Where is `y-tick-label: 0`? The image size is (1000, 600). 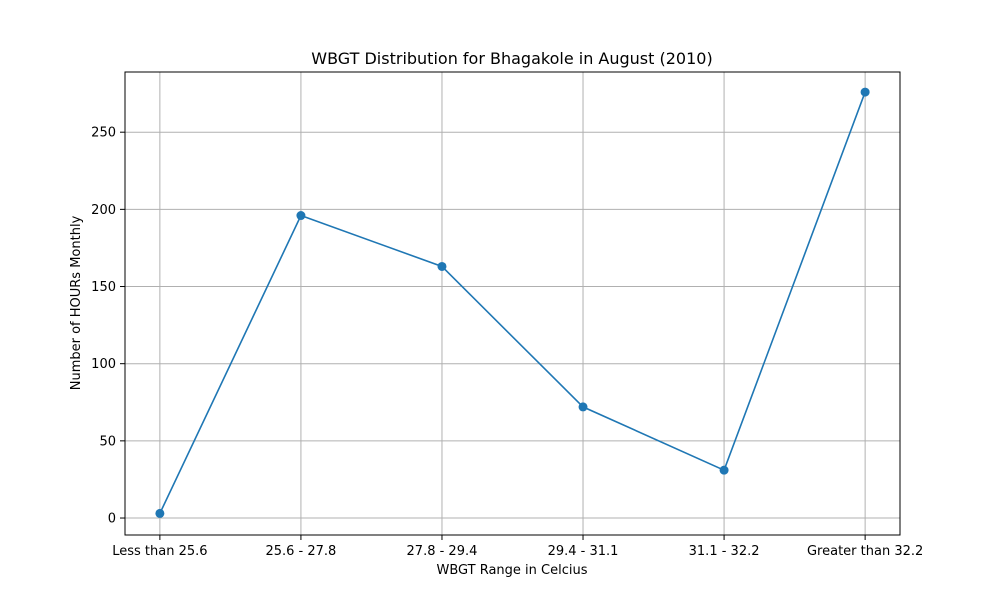
y-tick-label: 0 is located at coordinates (112, 519).